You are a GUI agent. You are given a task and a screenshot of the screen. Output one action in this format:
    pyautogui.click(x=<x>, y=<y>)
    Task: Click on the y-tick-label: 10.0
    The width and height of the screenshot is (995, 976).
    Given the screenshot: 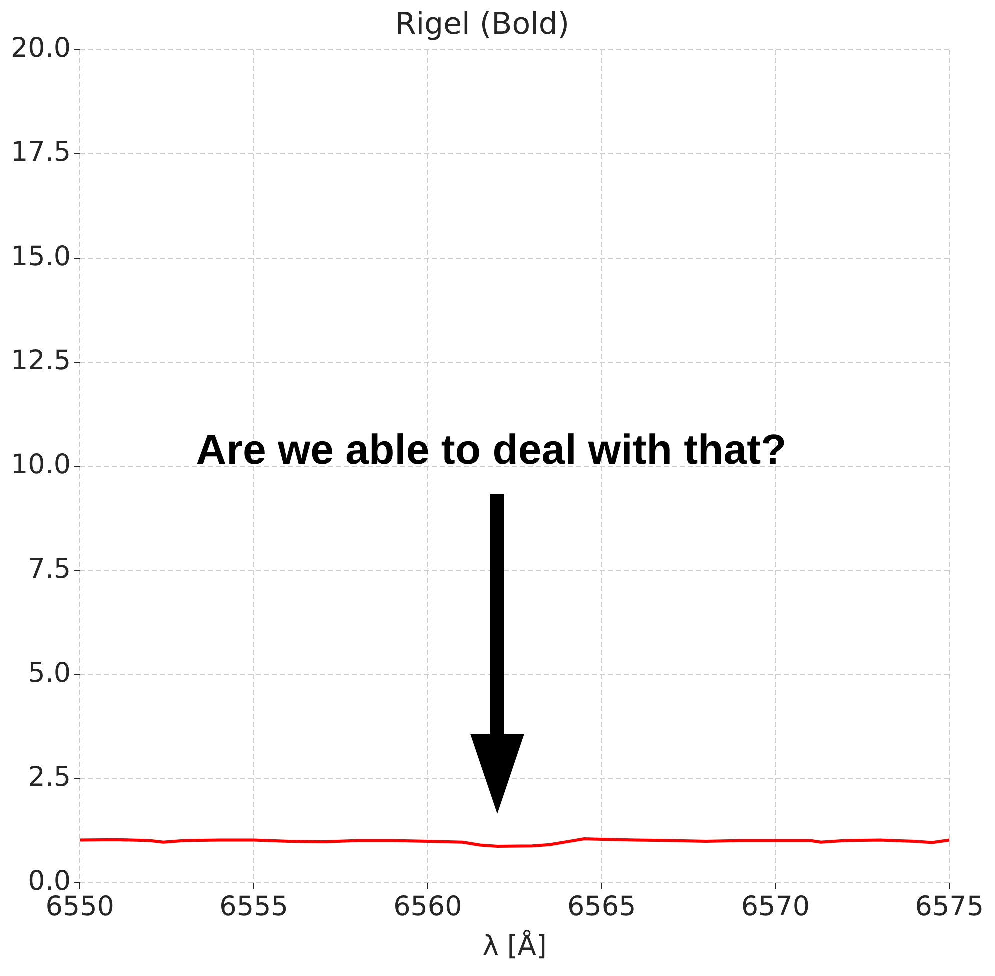 What is the action you would take?
    pyautogui.click(x=41, y=465)
    